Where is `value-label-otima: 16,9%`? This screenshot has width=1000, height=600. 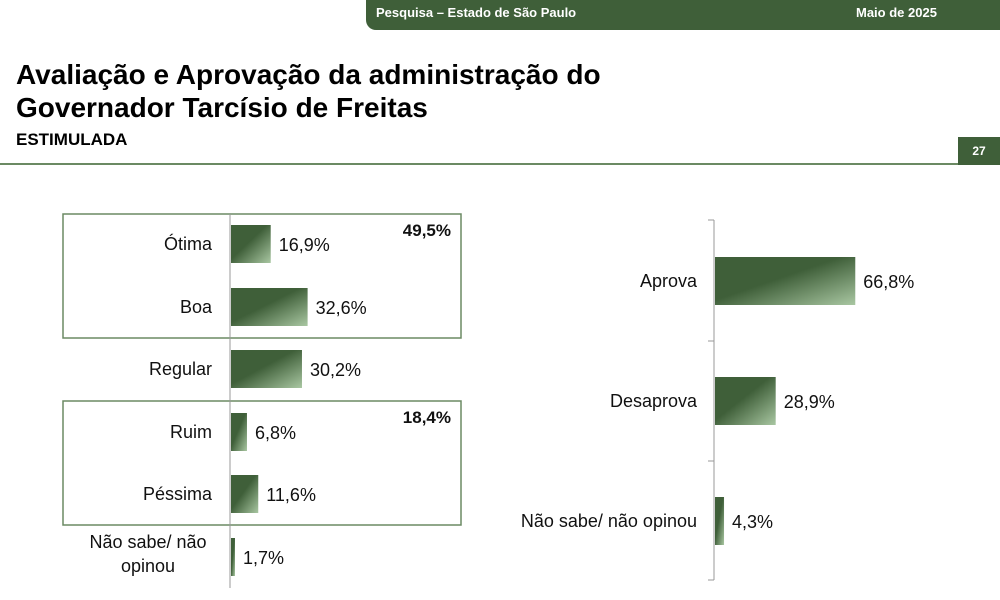
value-label-otima: 16,9% is located at coordinates (304, 245).